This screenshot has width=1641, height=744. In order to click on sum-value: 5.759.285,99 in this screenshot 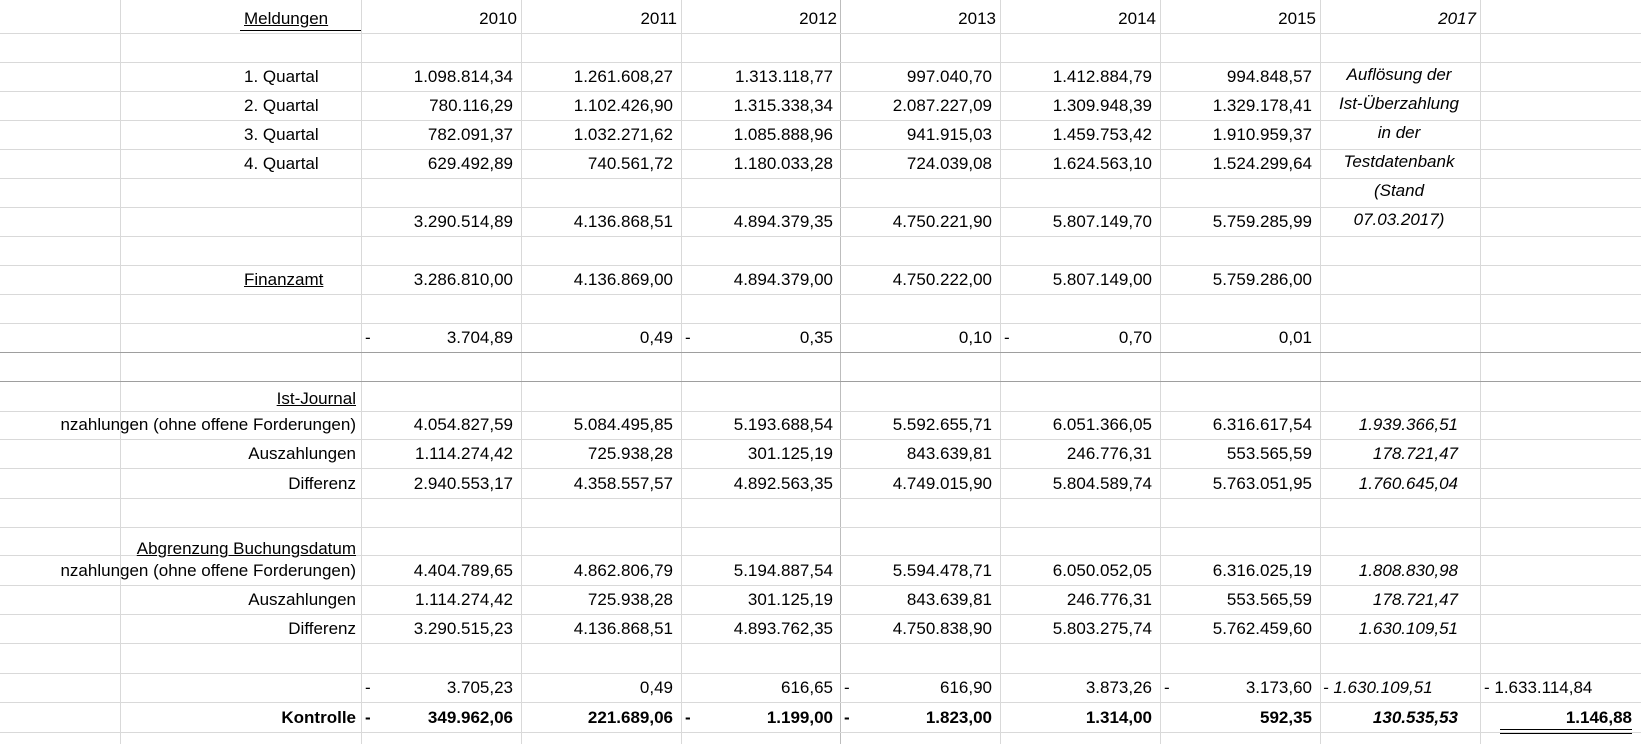, I will do `click(1262, 221)`.